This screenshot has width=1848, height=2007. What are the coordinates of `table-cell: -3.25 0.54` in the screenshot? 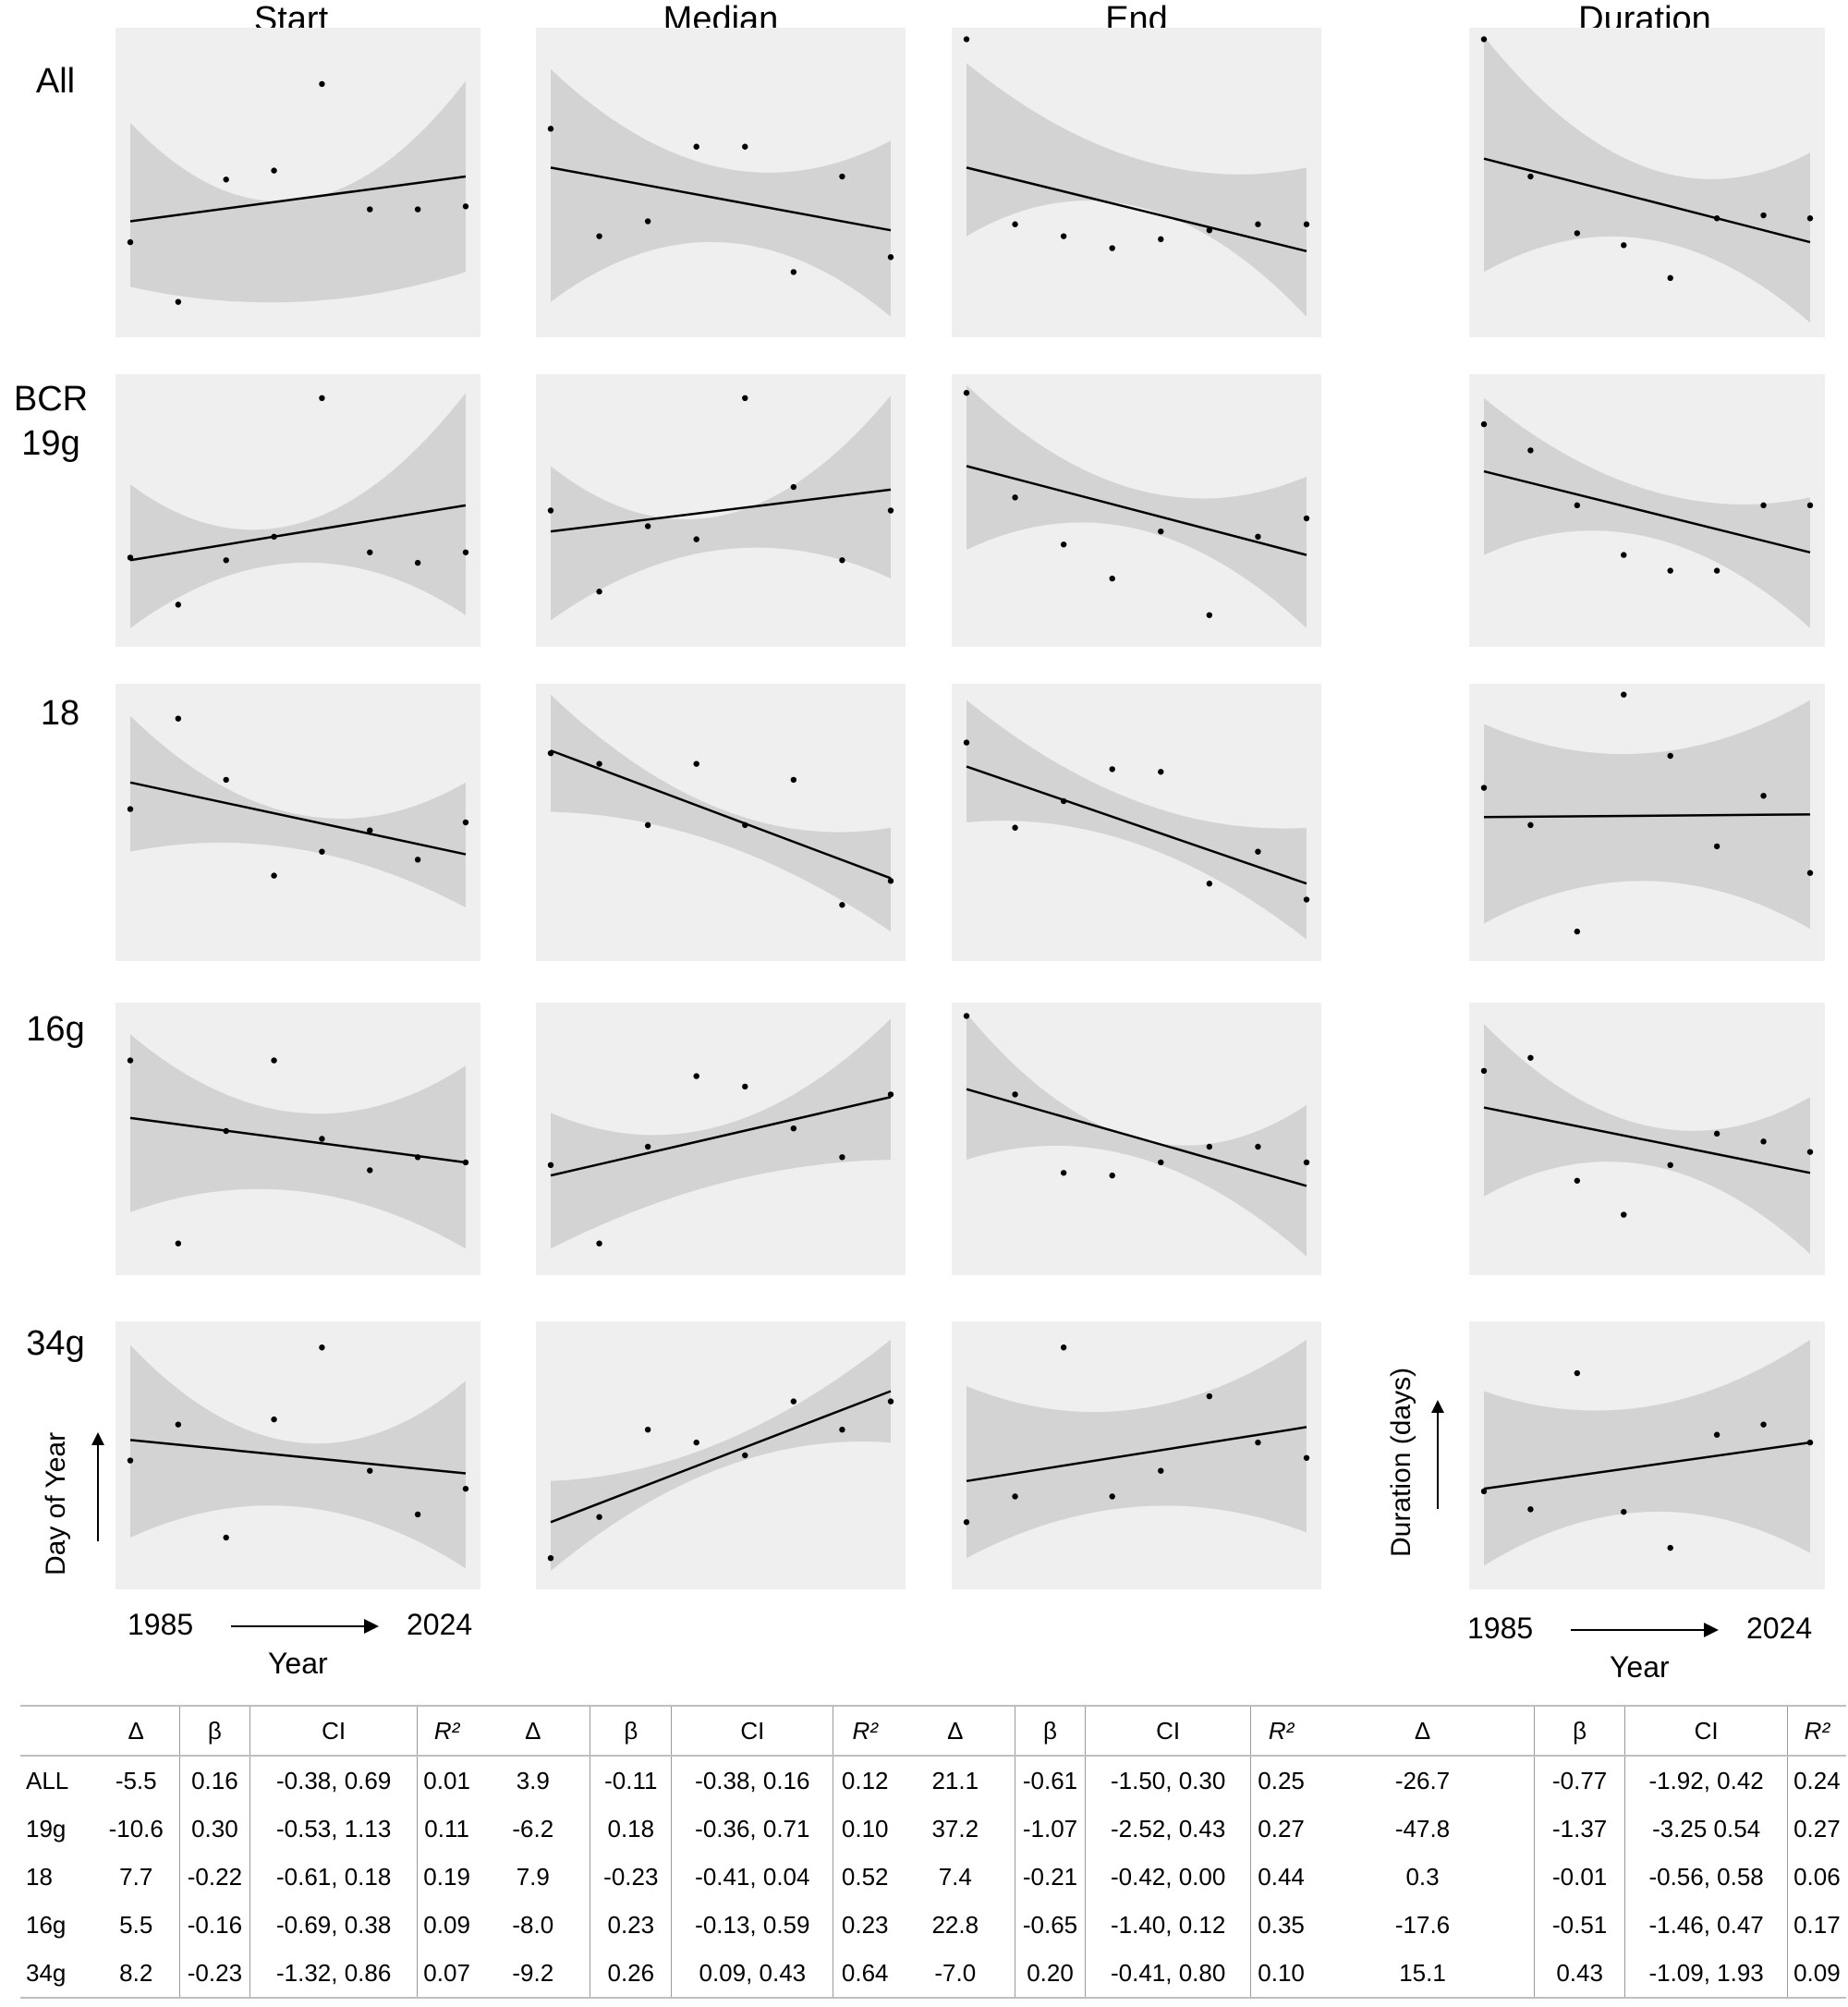 It's located at (1706, 1829).